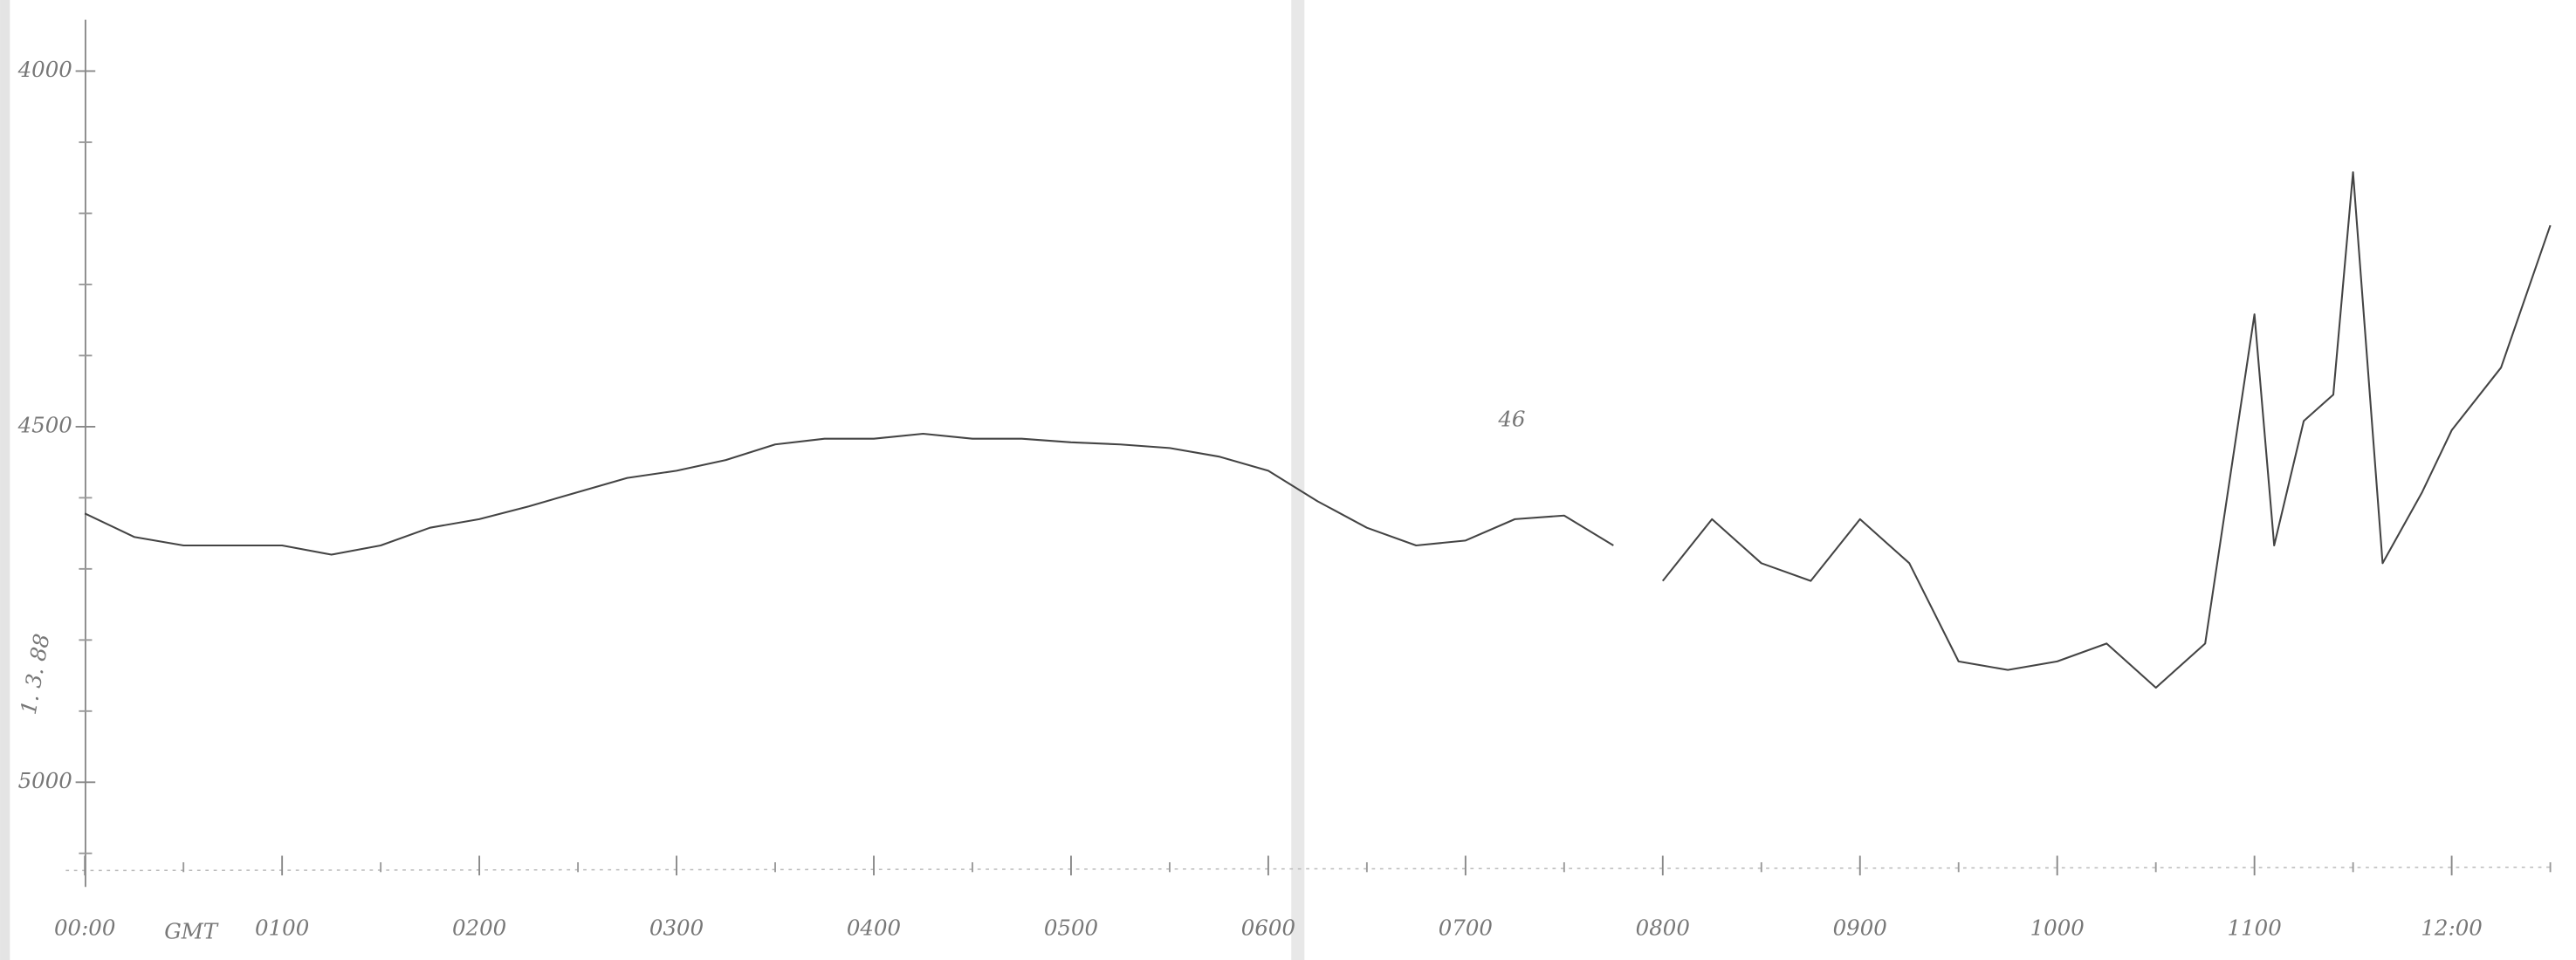 This screenshot has height=960, width=2576. Describe the element at coordinates (45, 69) in the screenshot. I see `y-tick-label: 4000` at that location.